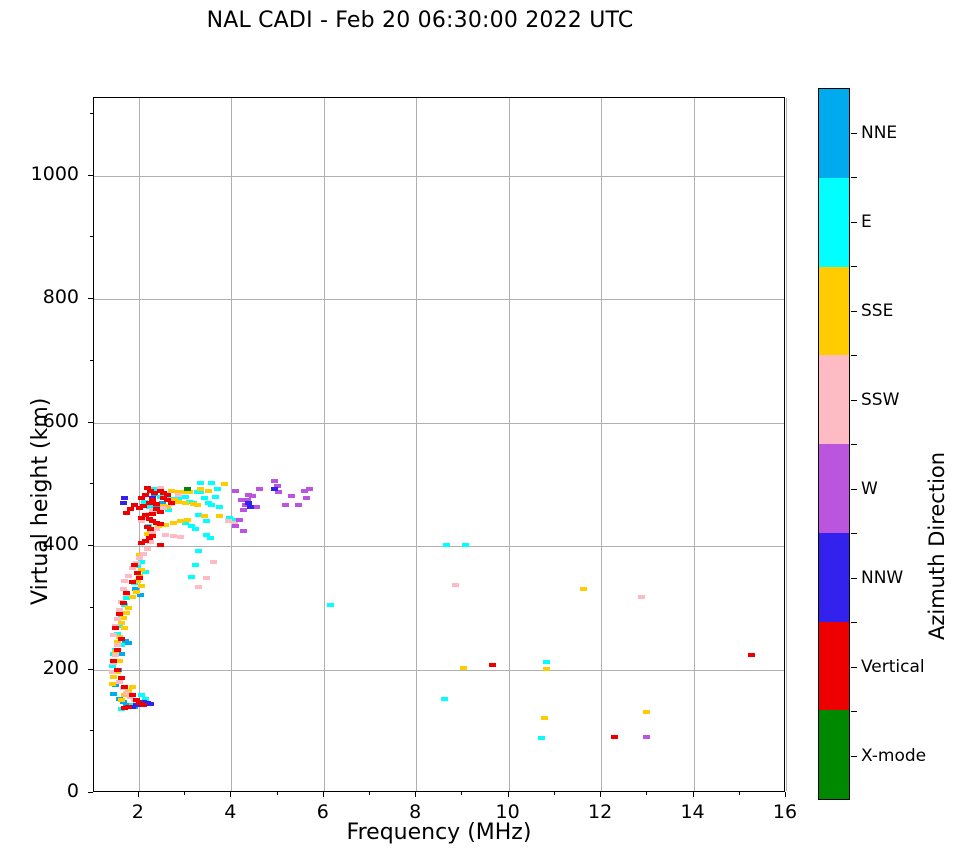  Describe the element at coordinates (894, 755) in the screenshot. I see `colorbar-label-x-mode: X-mode` at that location.